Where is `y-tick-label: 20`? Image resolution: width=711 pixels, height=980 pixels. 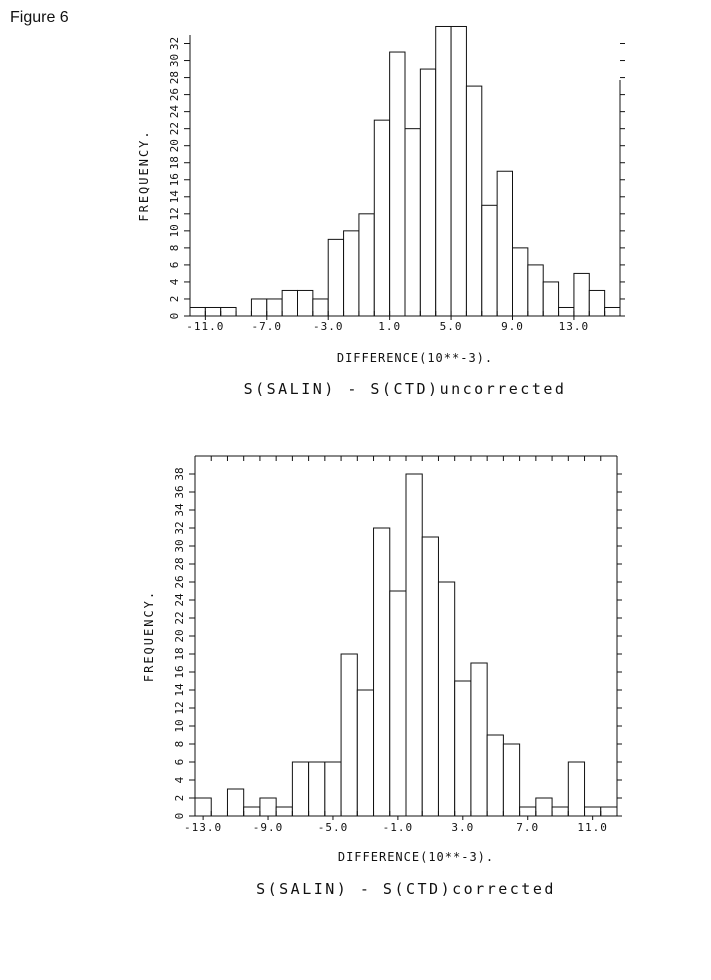 y-tick-label: 20 is located at coordinates (179, 635).